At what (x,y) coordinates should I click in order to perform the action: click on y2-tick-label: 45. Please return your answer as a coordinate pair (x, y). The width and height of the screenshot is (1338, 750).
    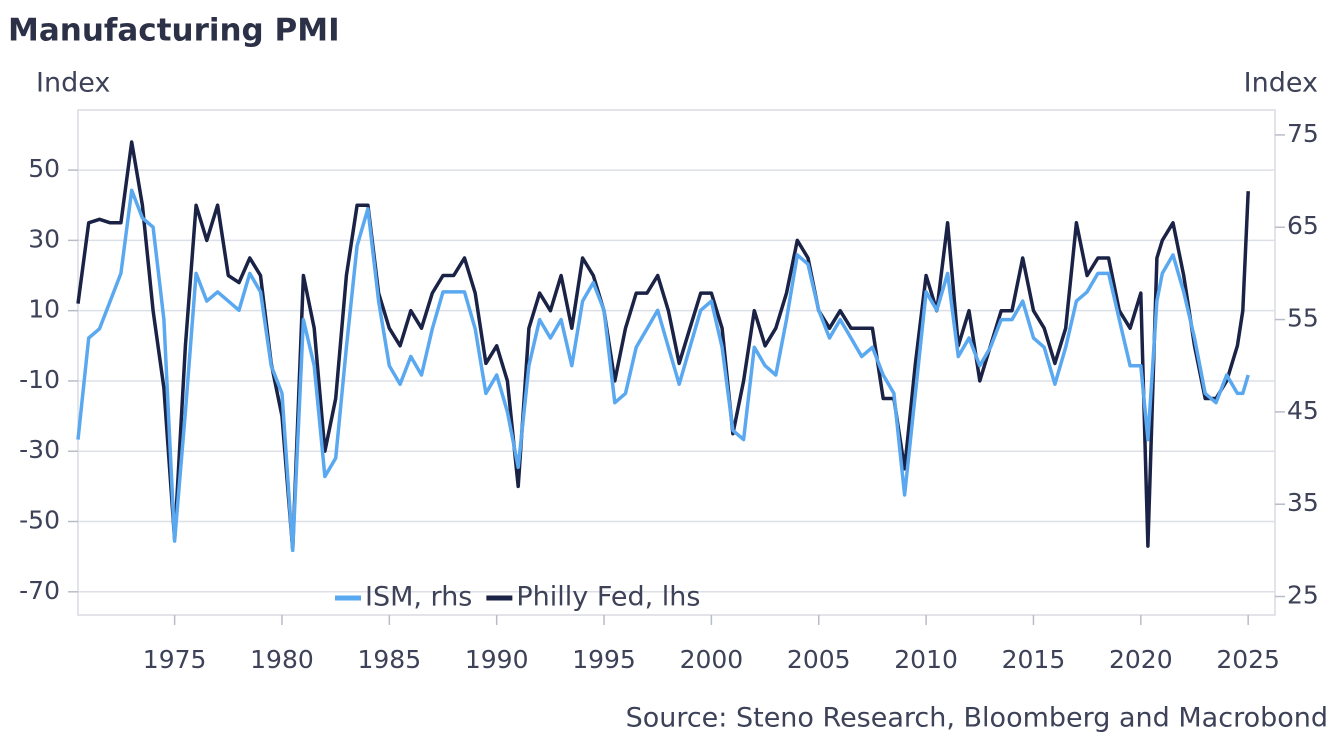
    Looking at the image, I should click on (1303, 410).